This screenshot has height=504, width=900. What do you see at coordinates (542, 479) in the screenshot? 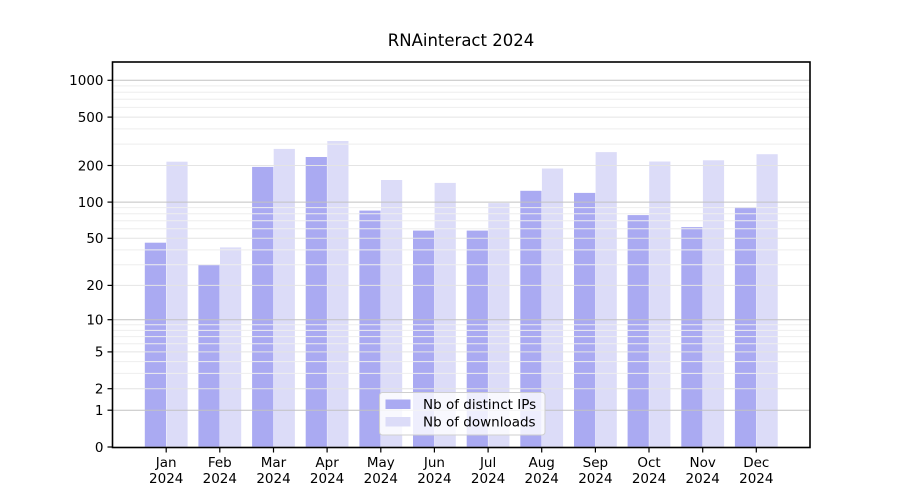
I see `x-tick-label-year-aug: 2024` at bounding box center [542, 479].